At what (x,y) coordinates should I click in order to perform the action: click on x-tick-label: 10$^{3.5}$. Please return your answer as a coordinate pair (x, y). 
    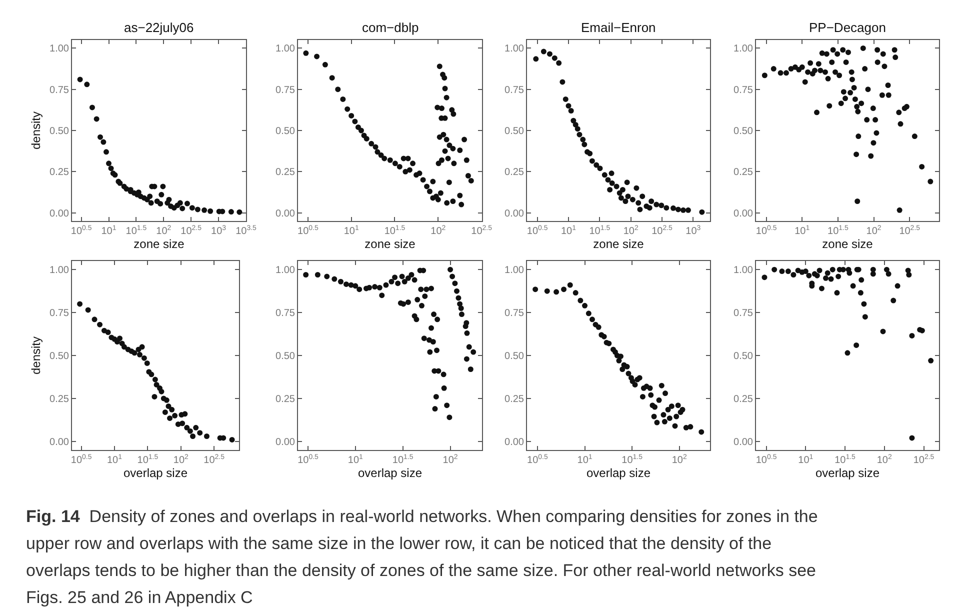
    Looking at the image, I should click on (246, 230).